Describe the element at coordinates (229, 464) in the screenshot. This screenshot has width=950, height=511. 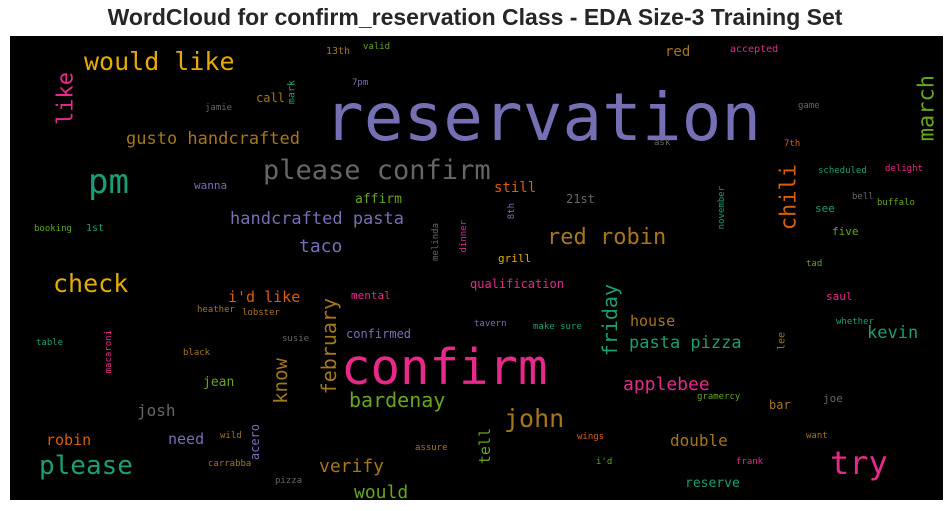
I see `word-carrabba: carrabba` at that location.